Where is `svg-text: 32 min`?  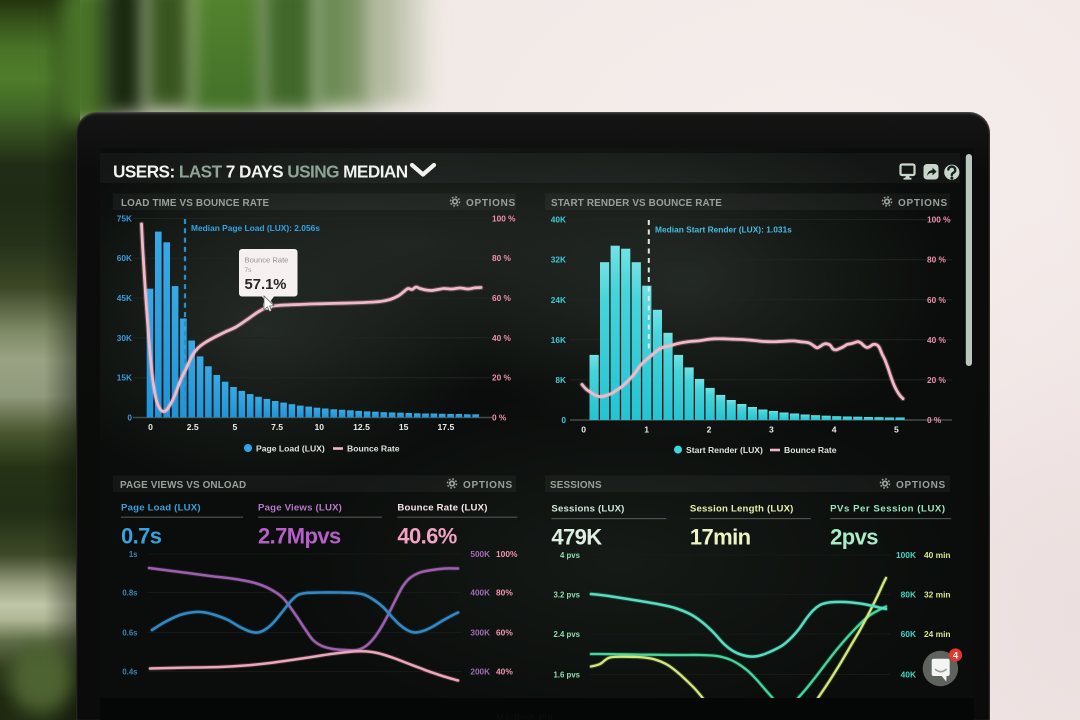
svg-text: 32 min is located at coordinates (937, 595).